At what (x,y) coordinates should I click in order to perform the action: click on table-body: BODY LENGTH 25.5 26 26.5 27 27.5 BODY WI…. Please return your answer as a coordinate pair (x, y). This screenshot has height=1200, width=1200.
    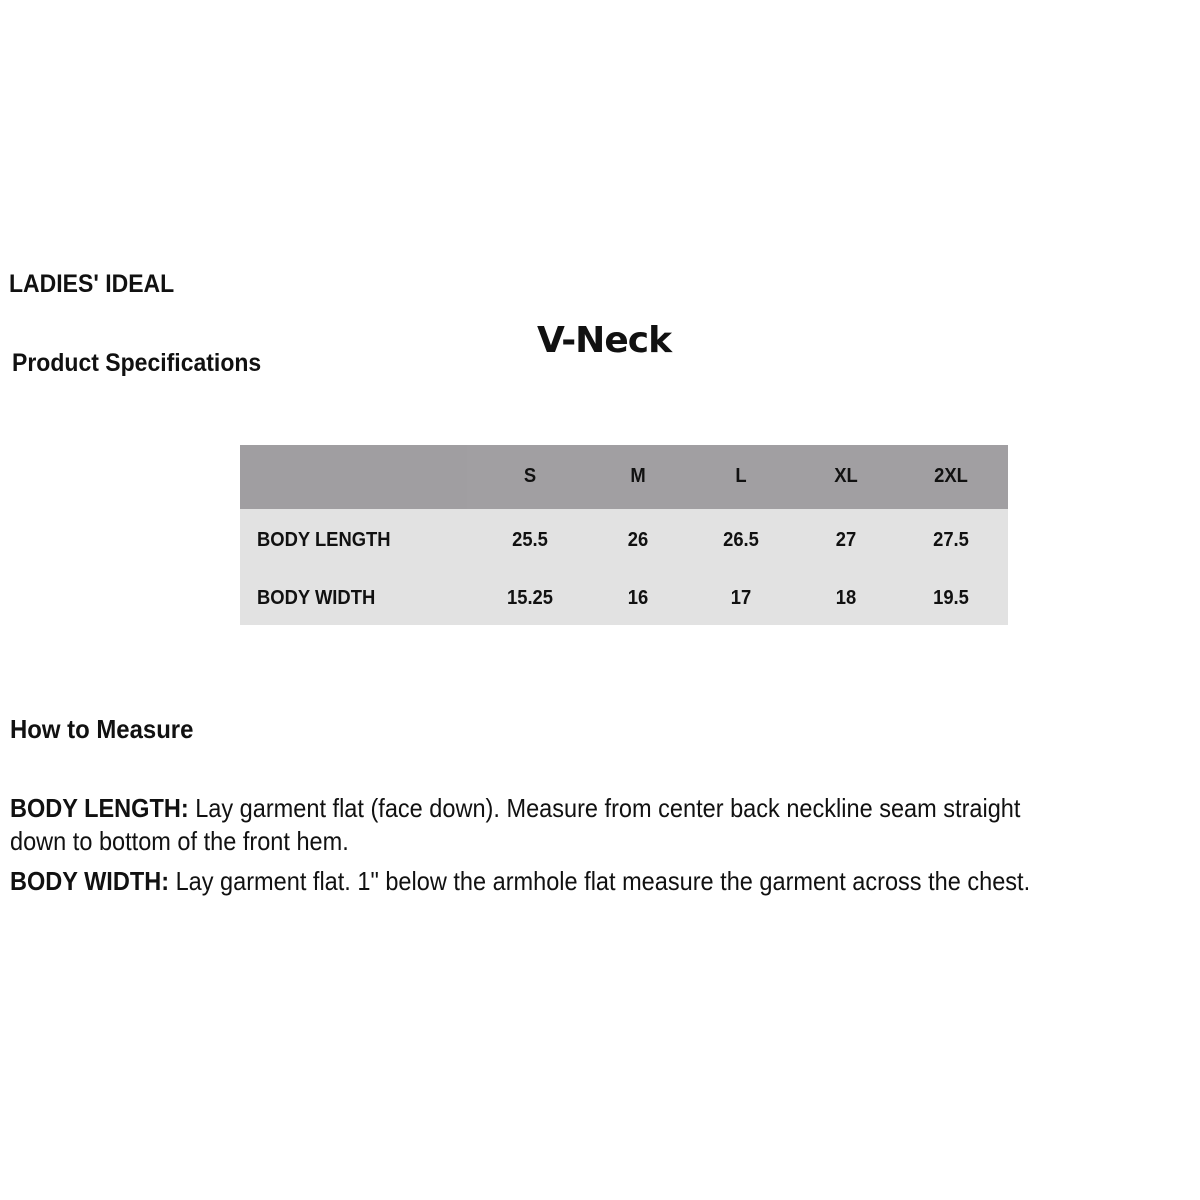
    Looking at the image, I should click on (624, 567).